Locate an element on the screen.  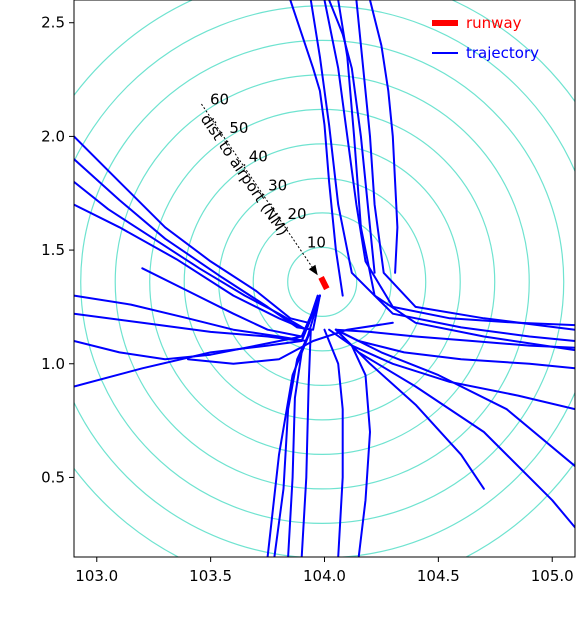
y-tick-label: 2.5 is located at coordinates (53, 23).